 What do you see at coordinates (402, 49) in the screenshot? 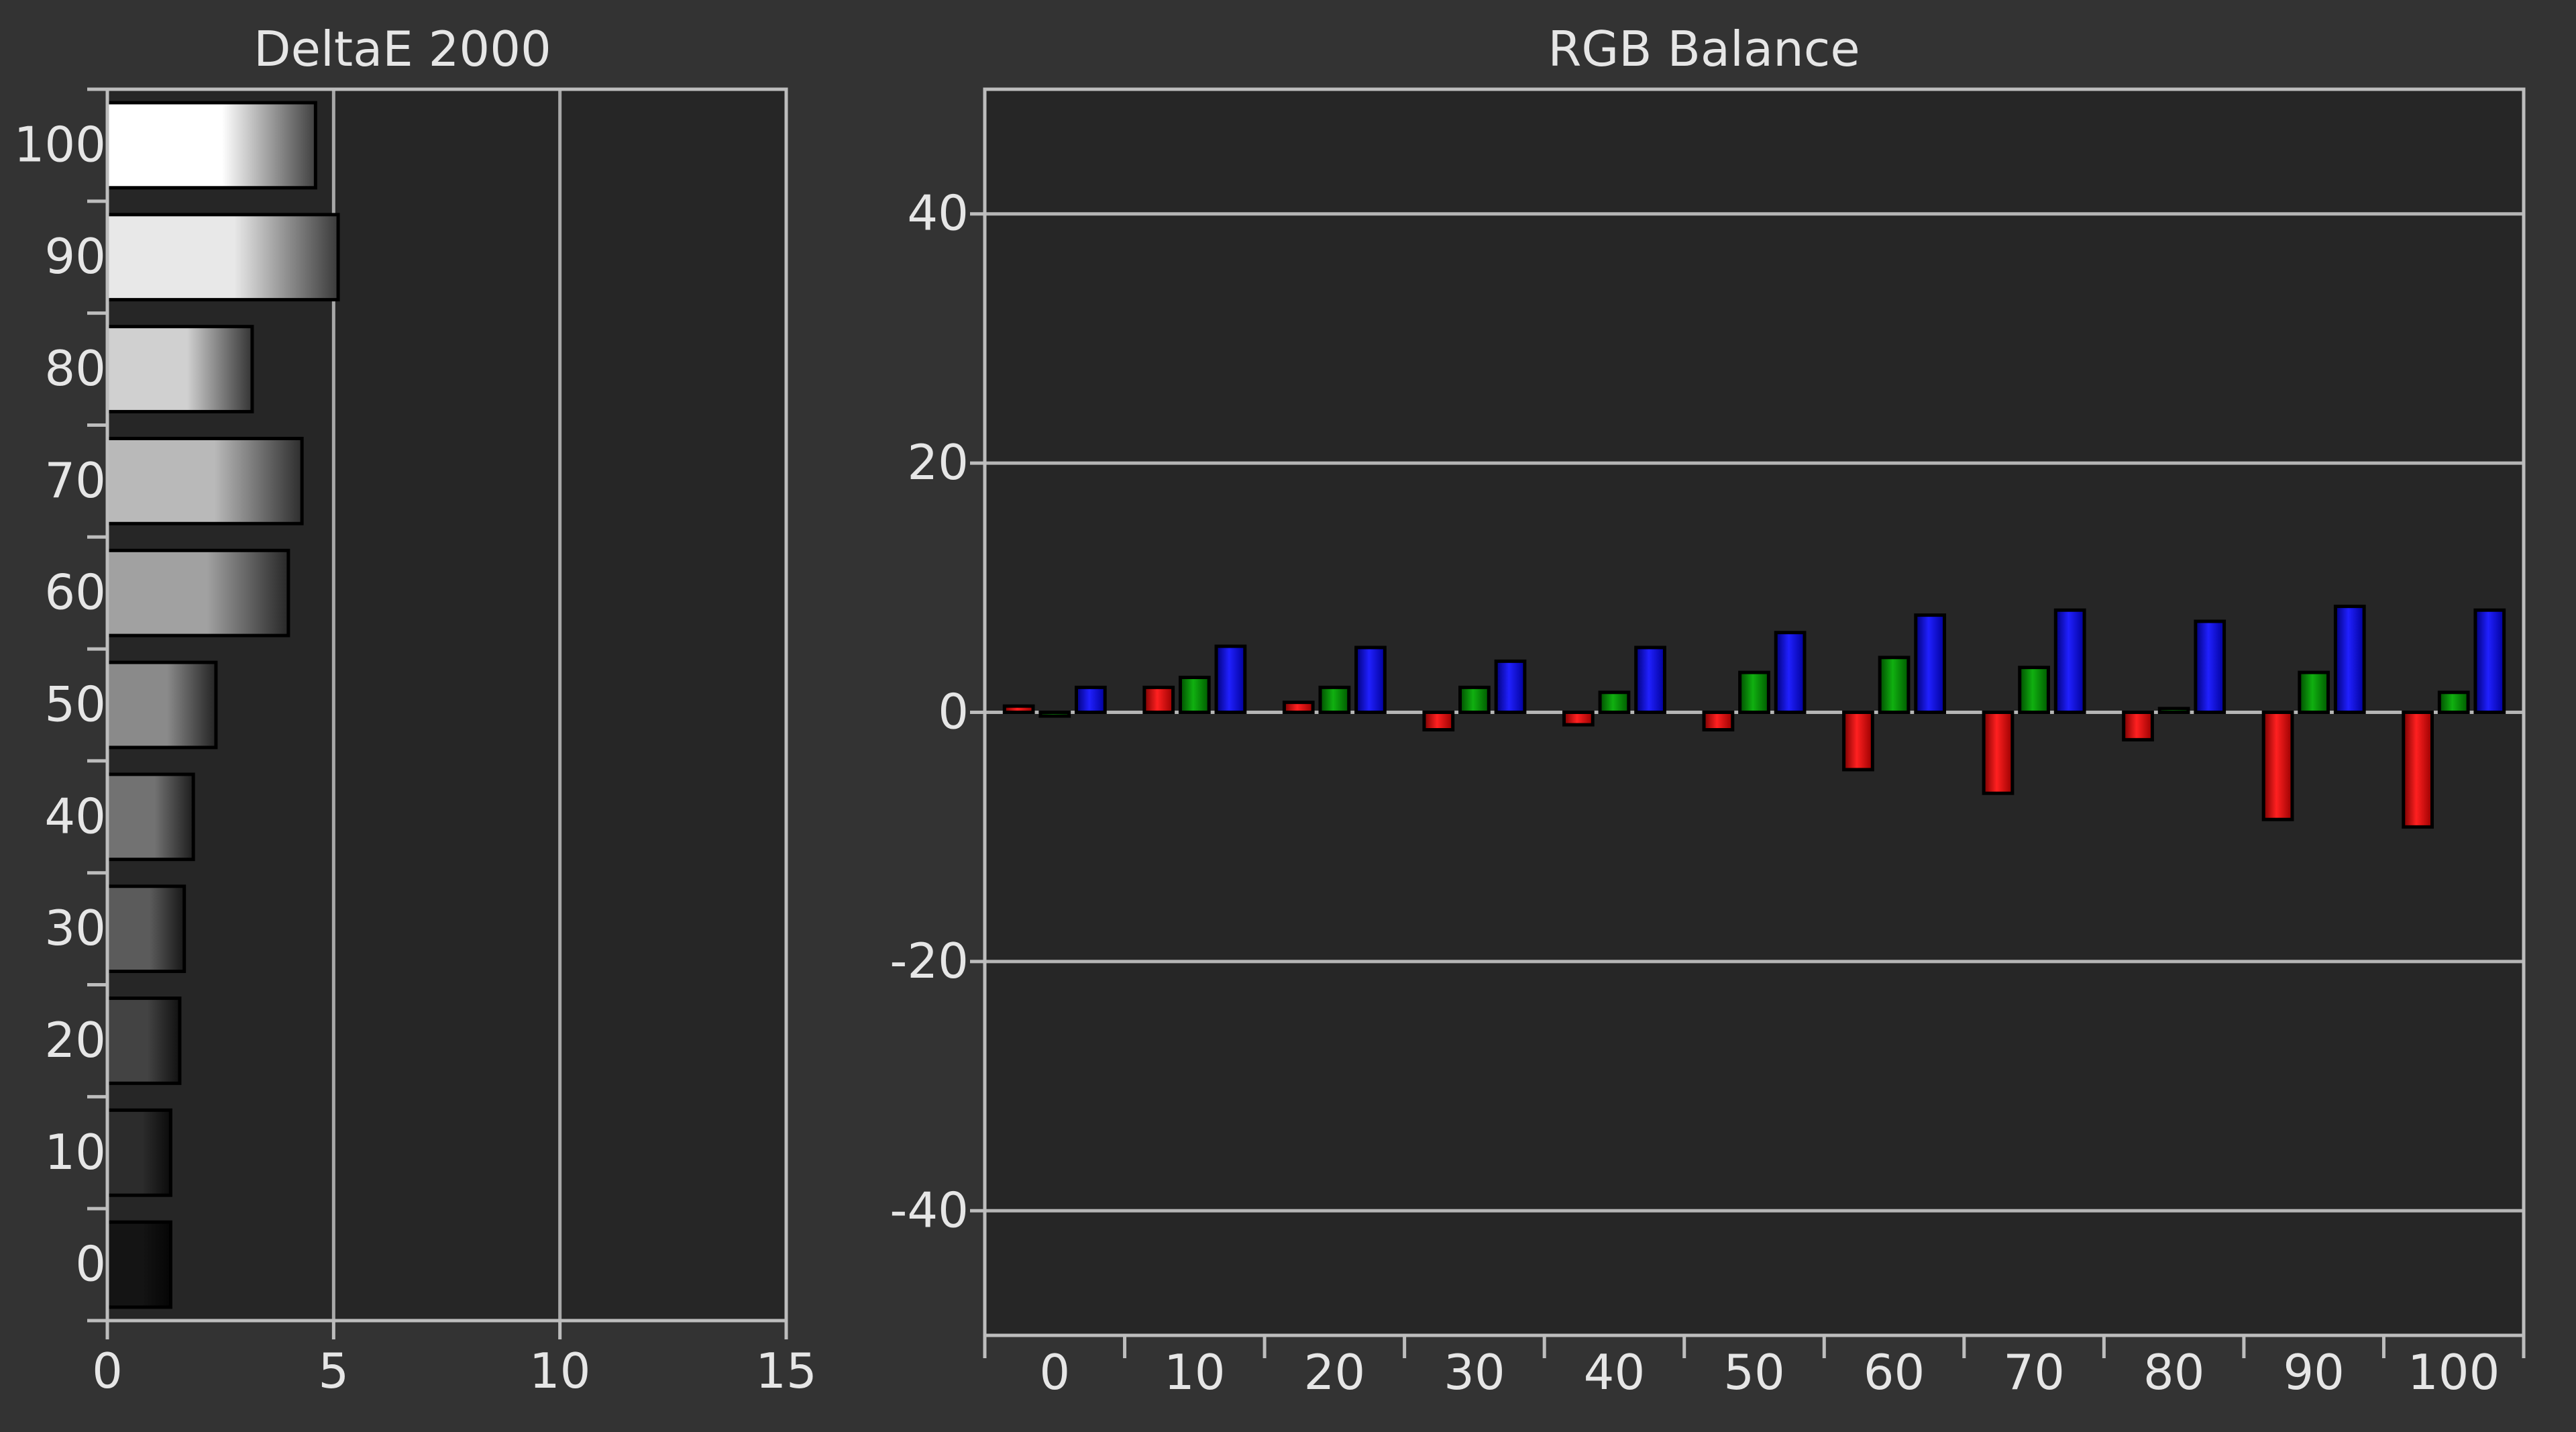
I see `delta-e-title: DeltaE 2000` at bounding box center [402, 49].